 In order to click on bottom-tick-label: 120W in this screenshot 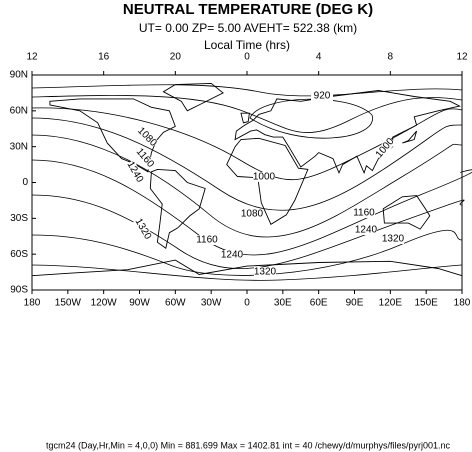, I will do `click(104, 303)`.